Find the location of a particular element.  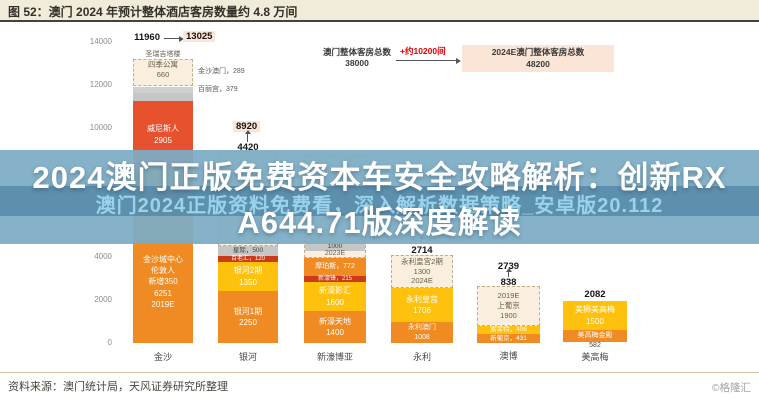

segment-sands-cotai-line4: 6251 is located at coordinates (163, 293).